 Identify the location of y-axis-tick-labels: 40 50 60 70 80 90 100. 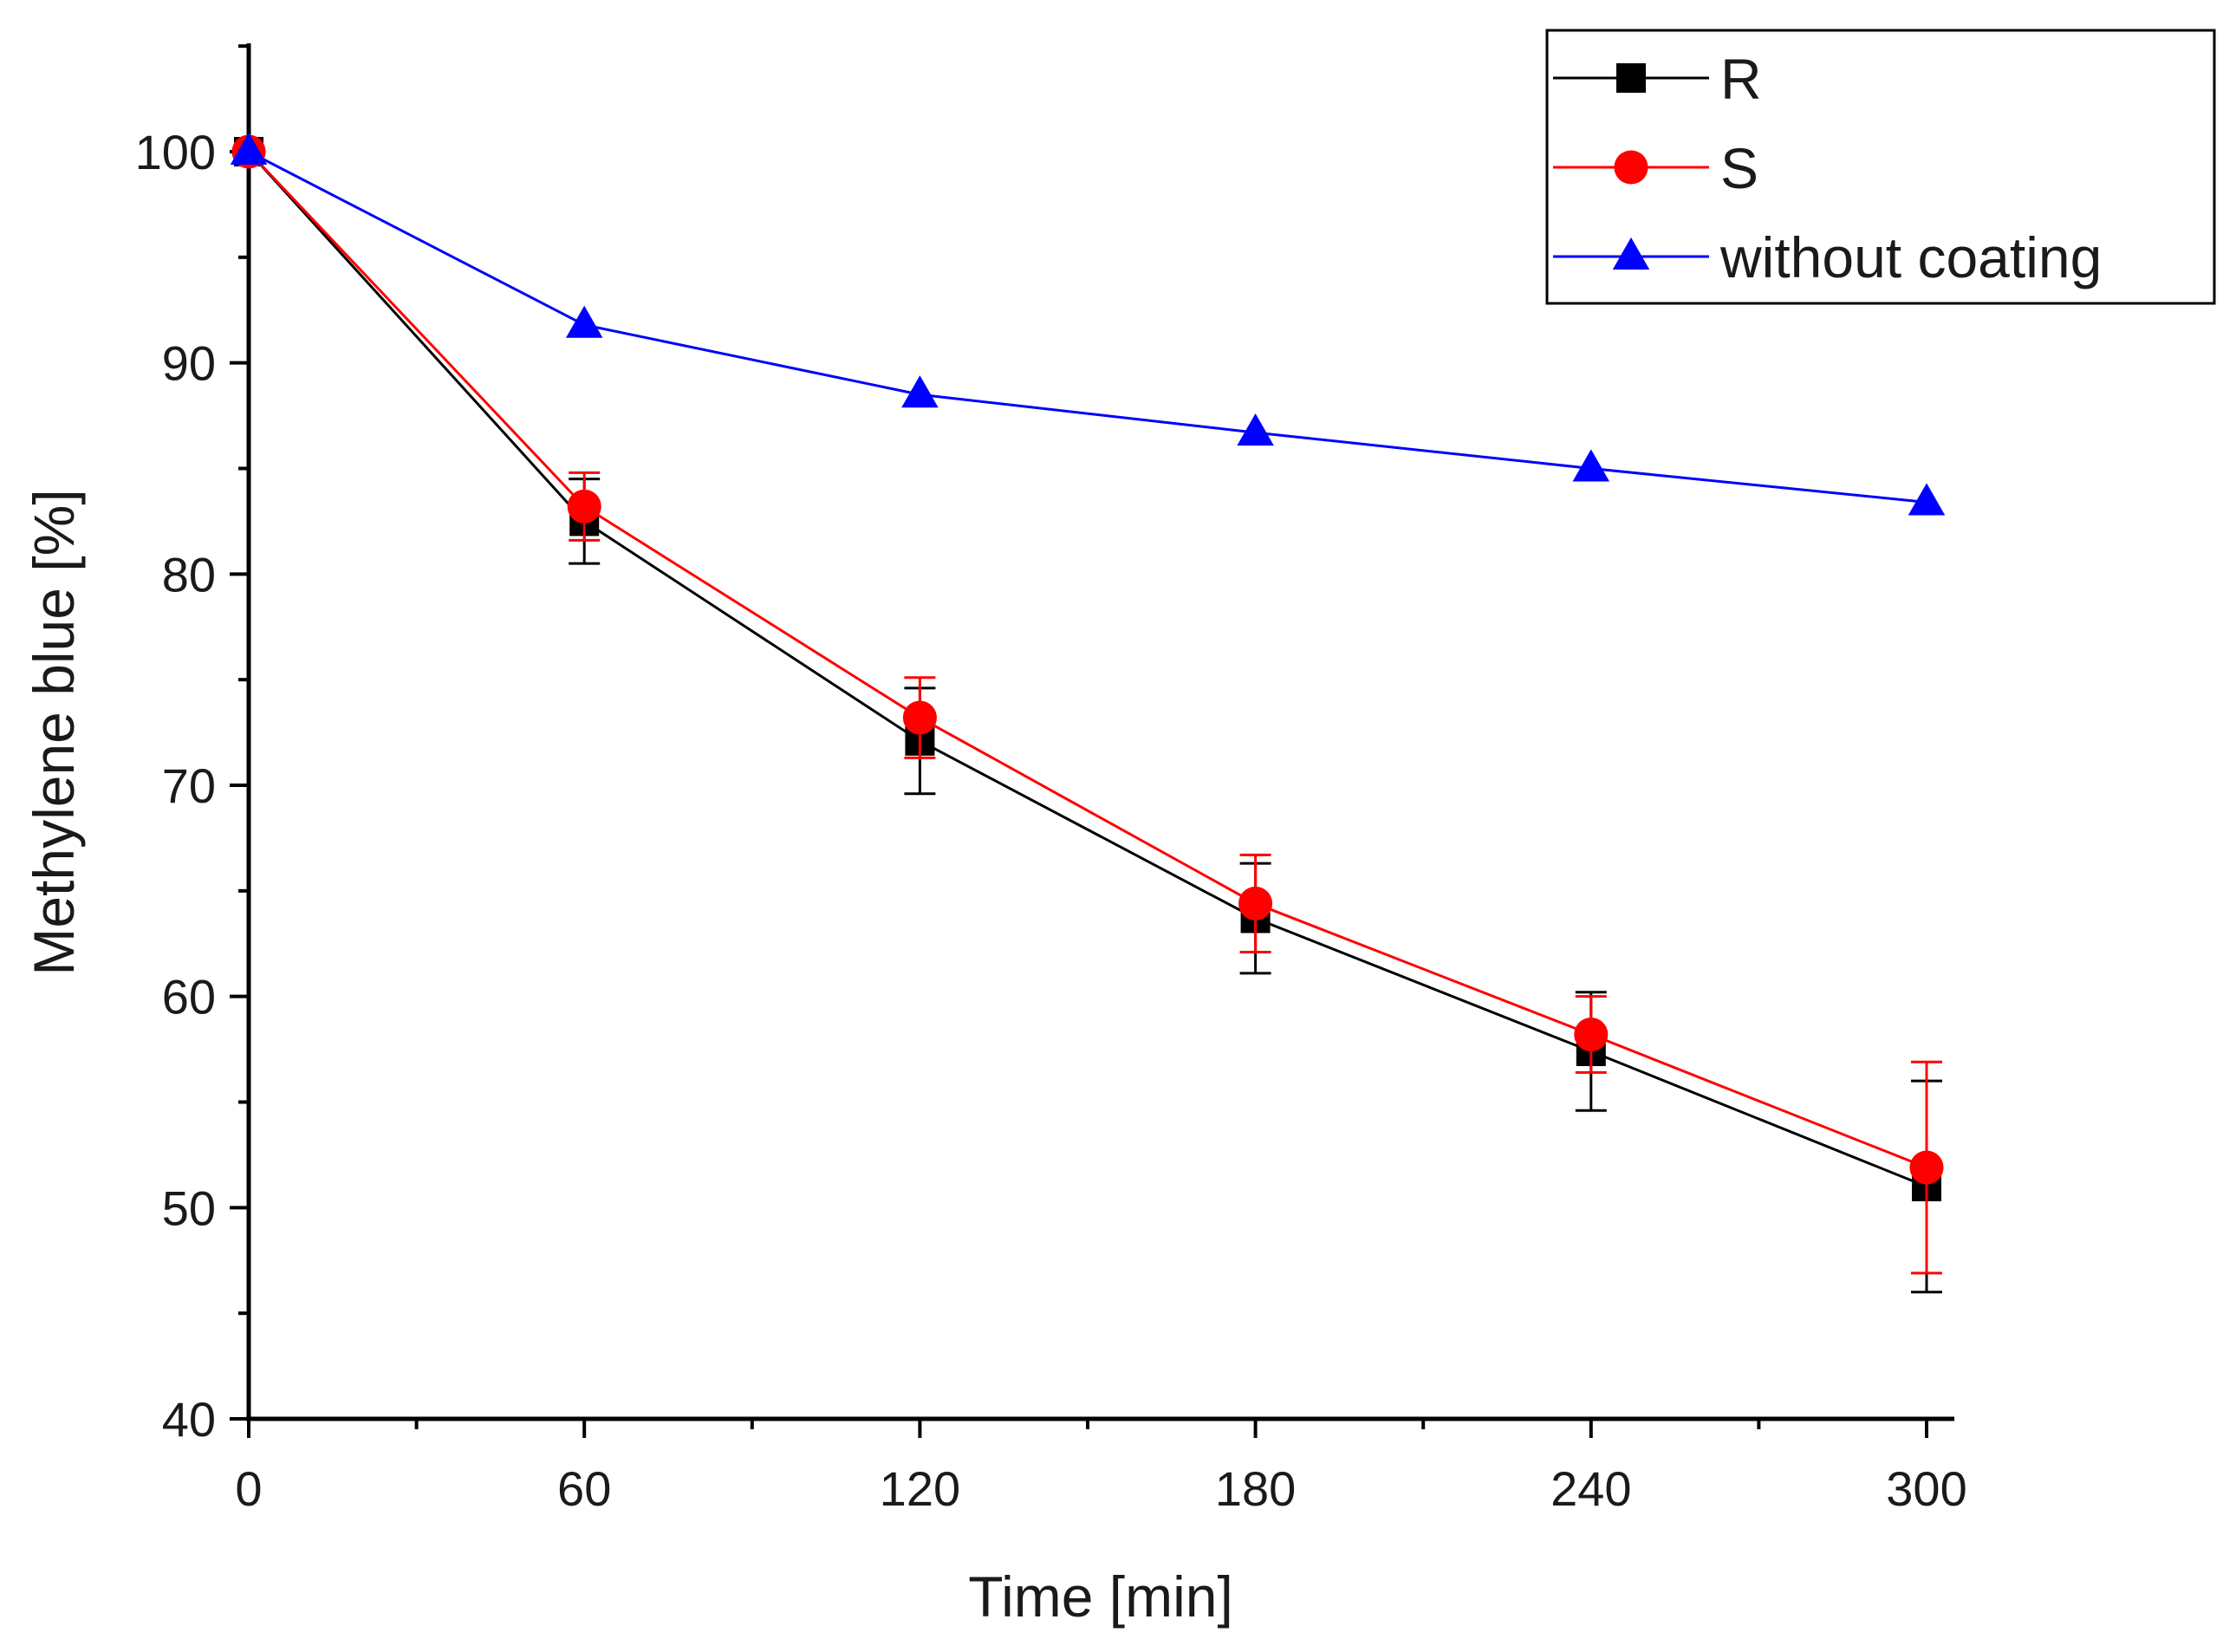
(175, 786).